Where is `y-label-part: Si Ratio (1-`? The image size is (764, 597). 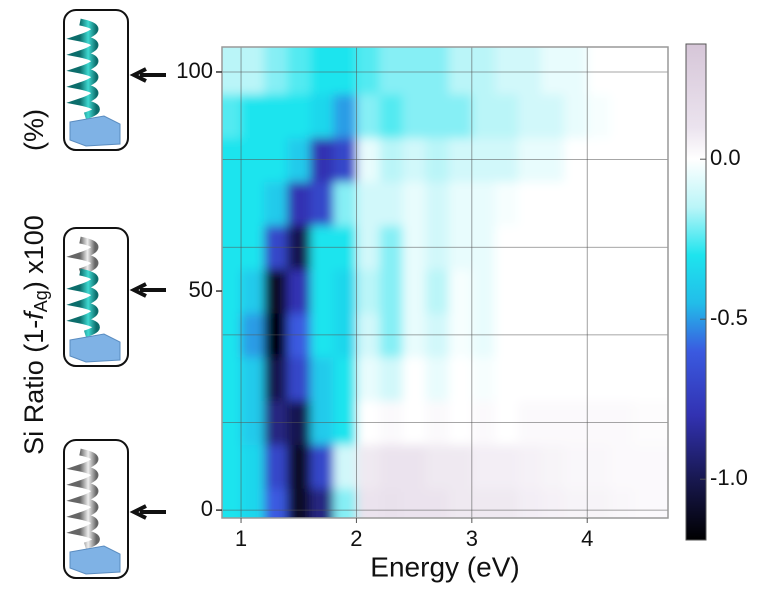
y-label-part: Si Ratio (1- is located at coordinates (34, 387).